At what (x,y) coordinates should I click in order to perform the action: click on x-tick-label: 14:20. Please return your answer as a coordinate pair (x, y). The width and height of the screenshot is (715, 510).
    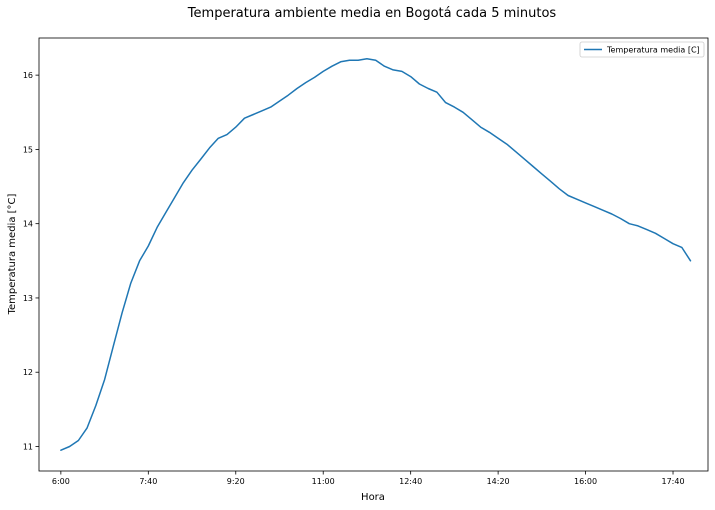
    Looking at the image, I should click on (498, 481).